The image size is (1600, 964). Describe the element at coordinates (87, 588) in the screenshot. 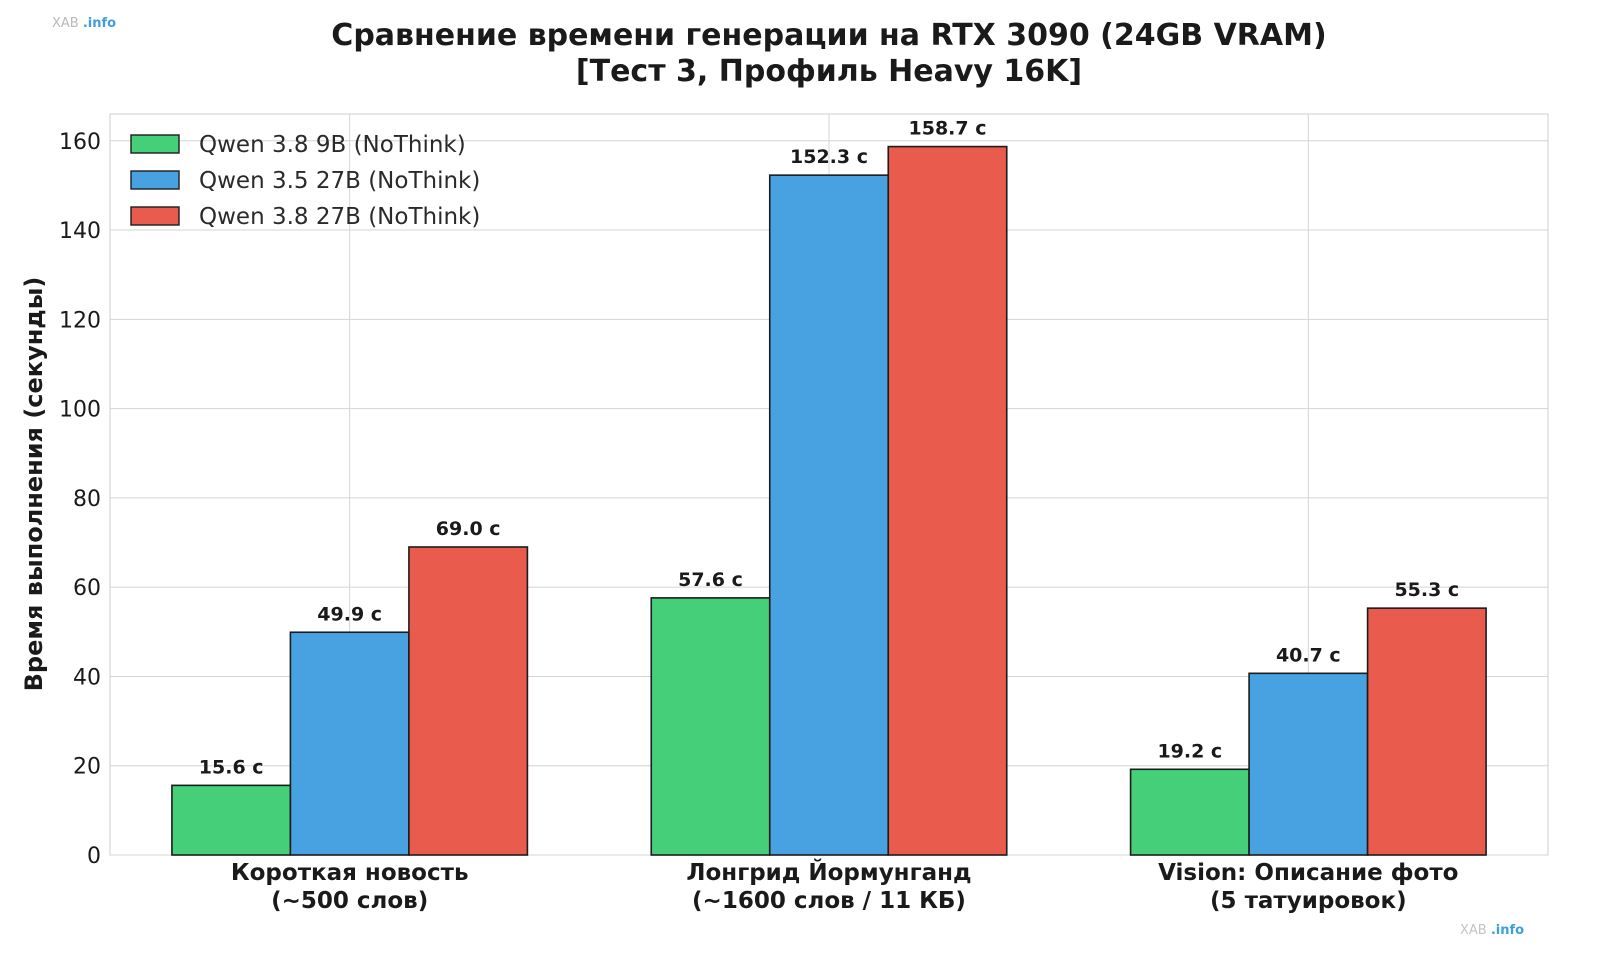

I see `y-tick-label: 60` at that location.